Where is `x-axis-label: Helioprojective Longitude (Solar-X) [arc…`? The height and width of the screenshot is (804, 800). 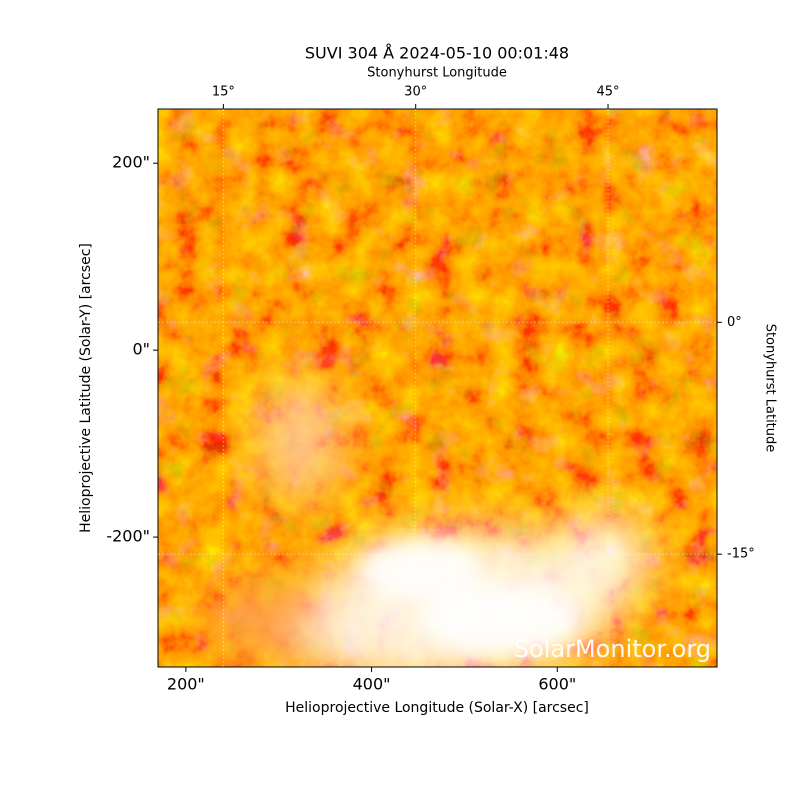 x-axis-label: Helioprojective Longitude (Solar-X) [arc… is located at coordinates (437, 708).